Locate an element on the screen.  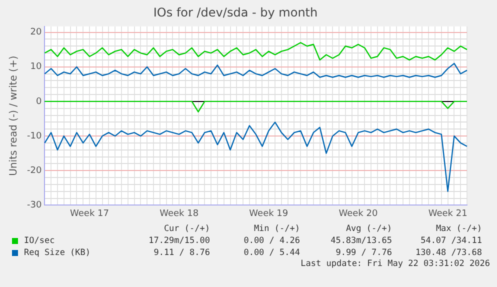
text: Last update: Fri May 22 03:31:02 2026 is located at coordinates (395, 264).